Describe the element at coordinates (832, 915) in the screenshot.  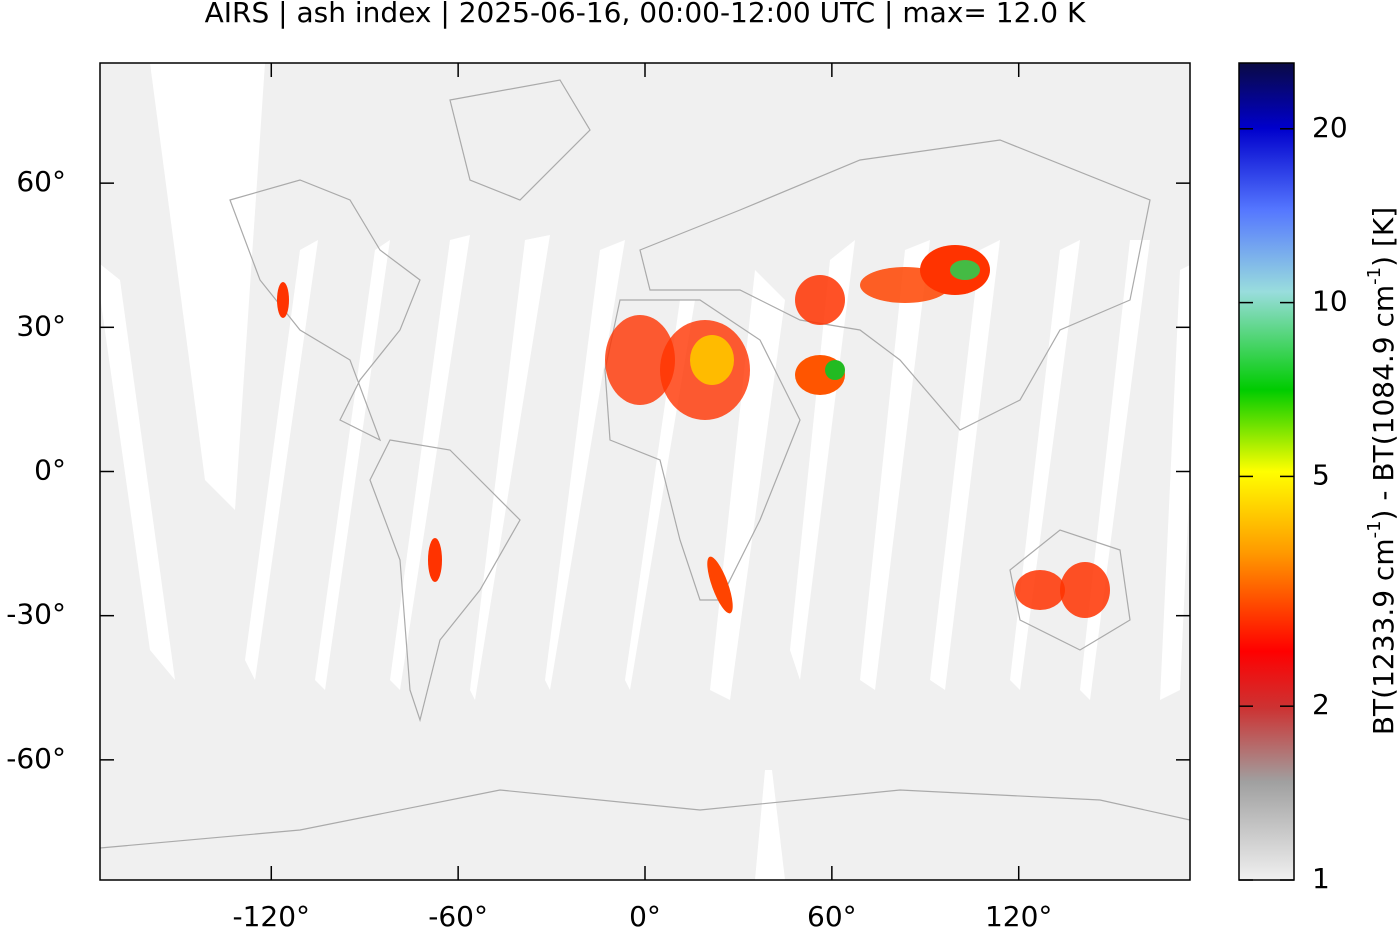
I see `x-tick-label: 60°` at that location.